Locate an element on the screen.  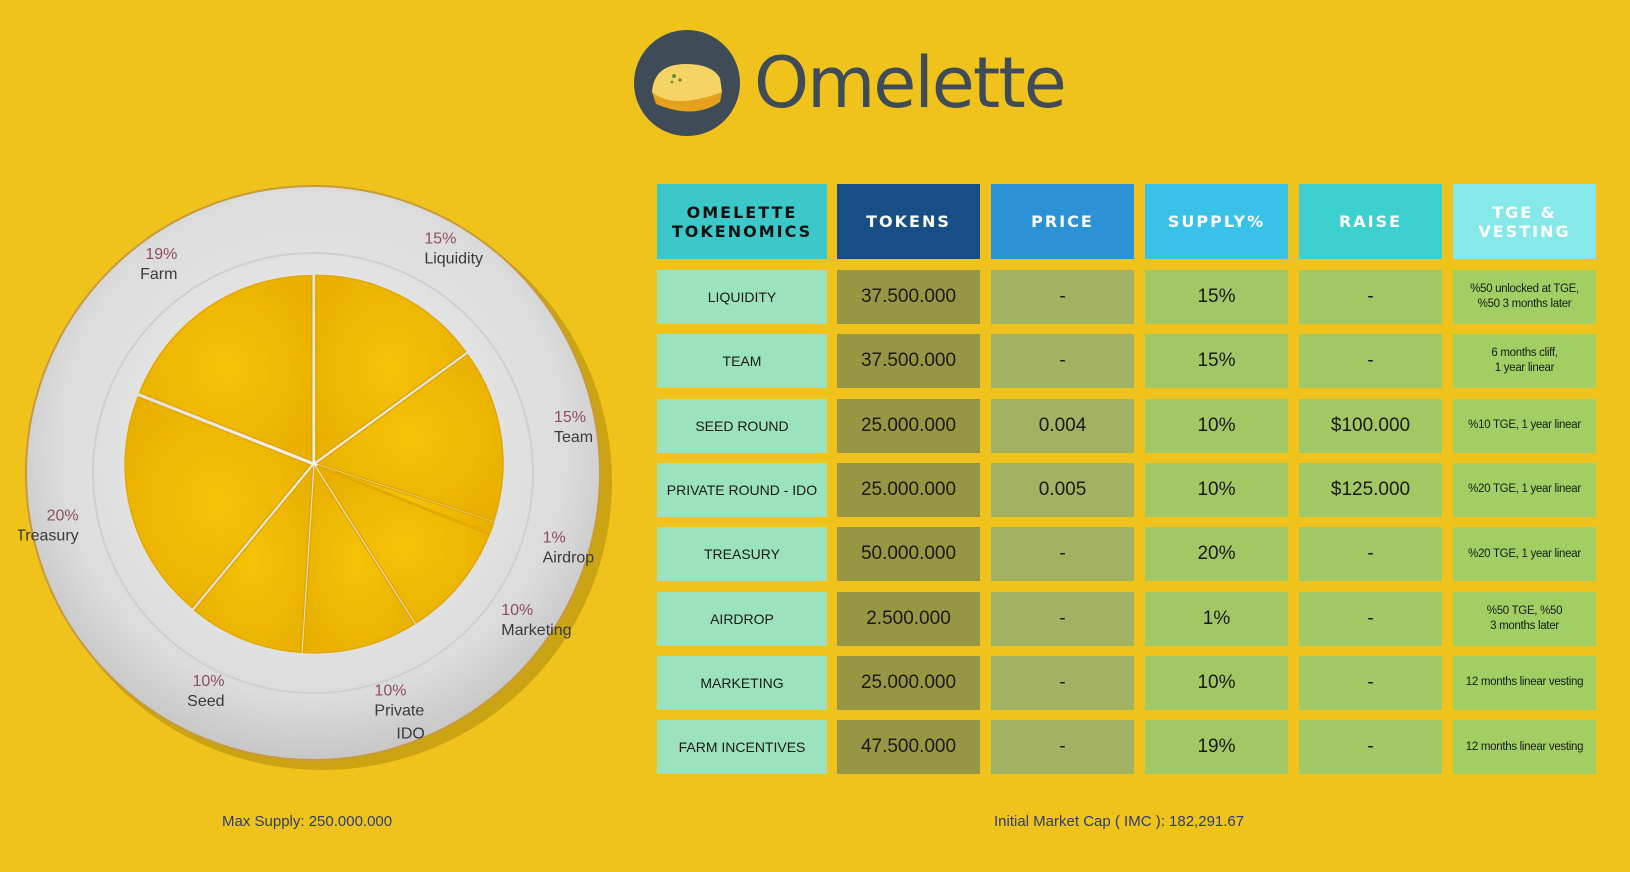
cell-text: 2.500.000 is located at coordinates (908, 618).